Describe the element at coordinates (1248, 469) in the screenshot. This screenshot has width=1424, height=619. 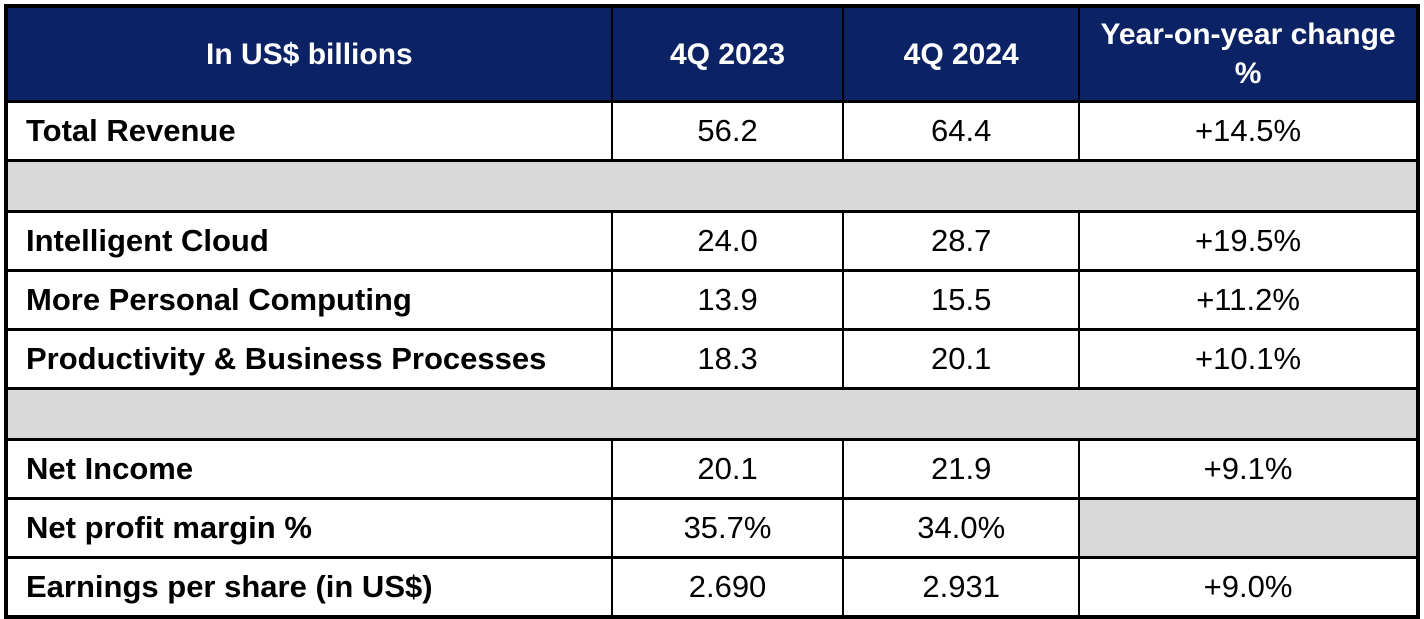
I see `value-yoy-change: +9.1%` at that location.